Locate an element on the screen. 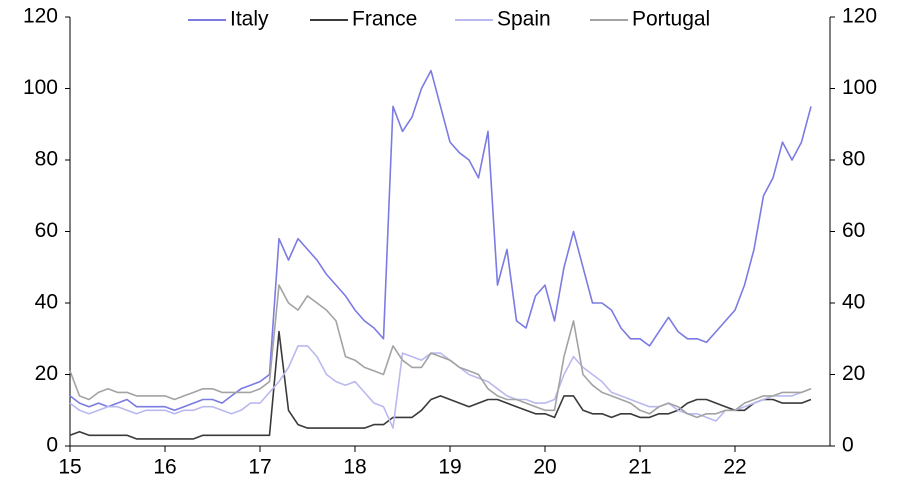 The image size is (907, 489). y2-tick-label: 100 is located at coordinates (859, 87).